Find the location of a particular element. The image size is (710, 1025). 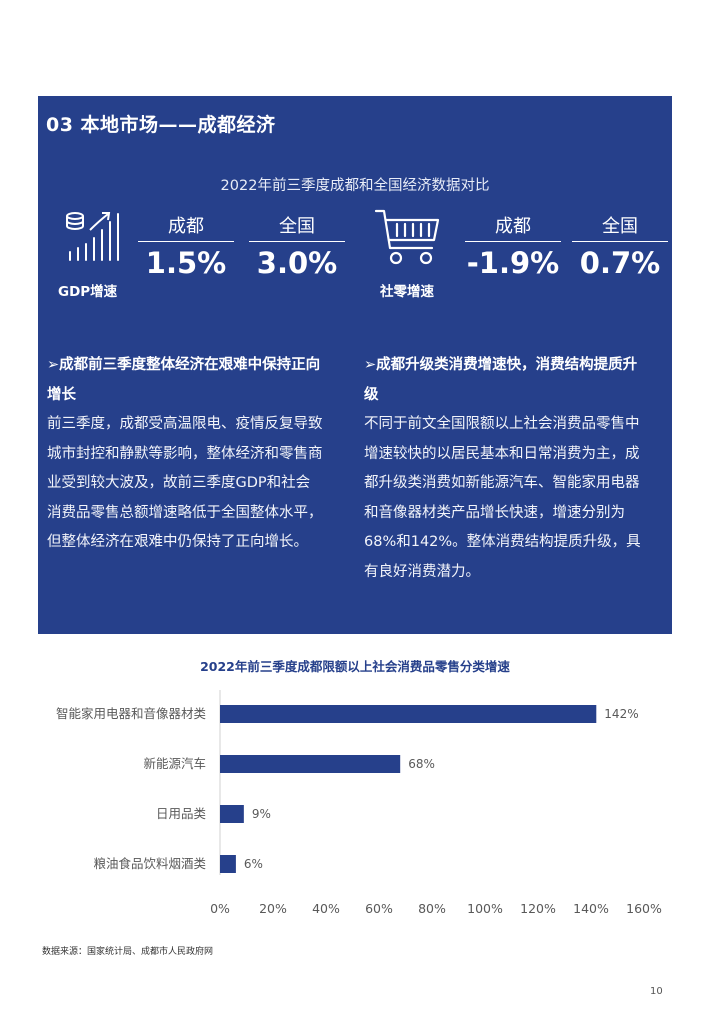

data-label: 6% is located at coordinates (253, 864).